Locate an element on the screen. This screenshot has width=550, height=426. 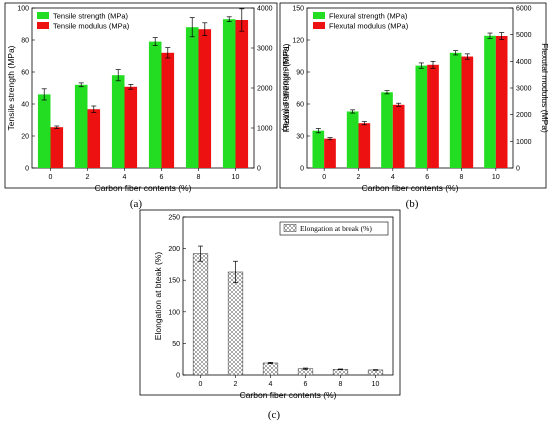
y-tick-label: 120 is located at coordinates (298, 41).